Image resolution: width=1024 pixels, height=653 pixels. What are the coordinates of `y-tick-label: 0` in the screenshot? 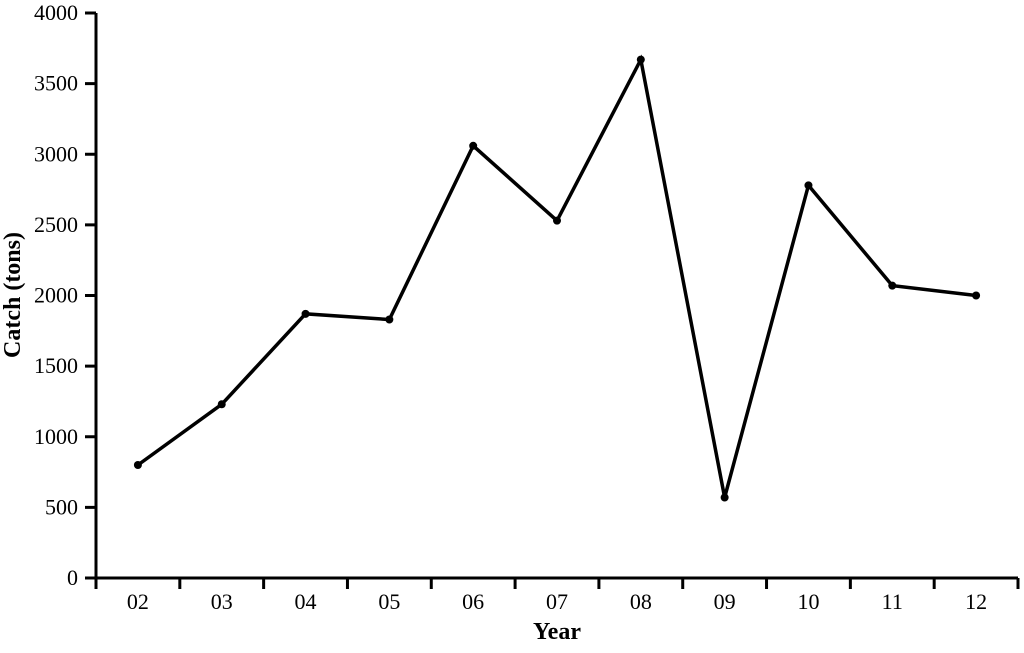 It's located at (72, 577).